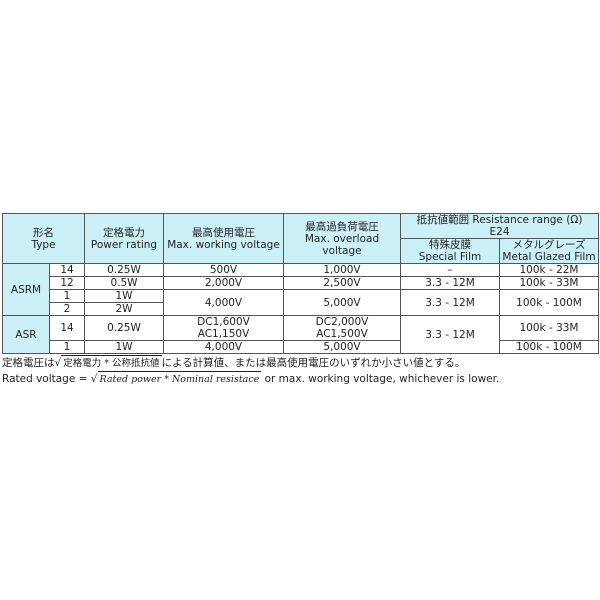 The image size is (600, 600). Describe the element at coordinates (124, 238) in the screenshot. I see `header-power: 定格電力 Power rating` at that location.